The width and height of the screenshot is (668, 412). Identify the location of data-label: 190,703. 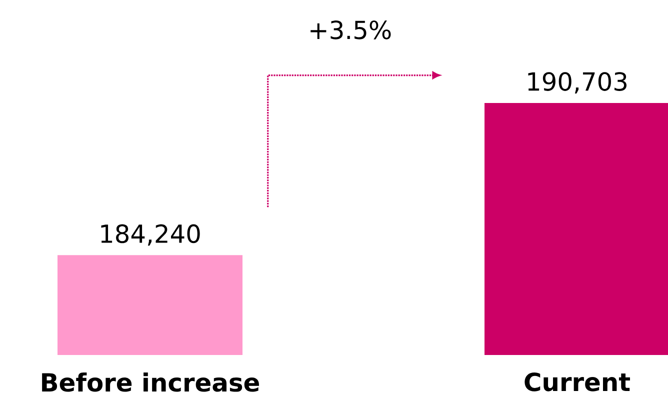
(577, 83).